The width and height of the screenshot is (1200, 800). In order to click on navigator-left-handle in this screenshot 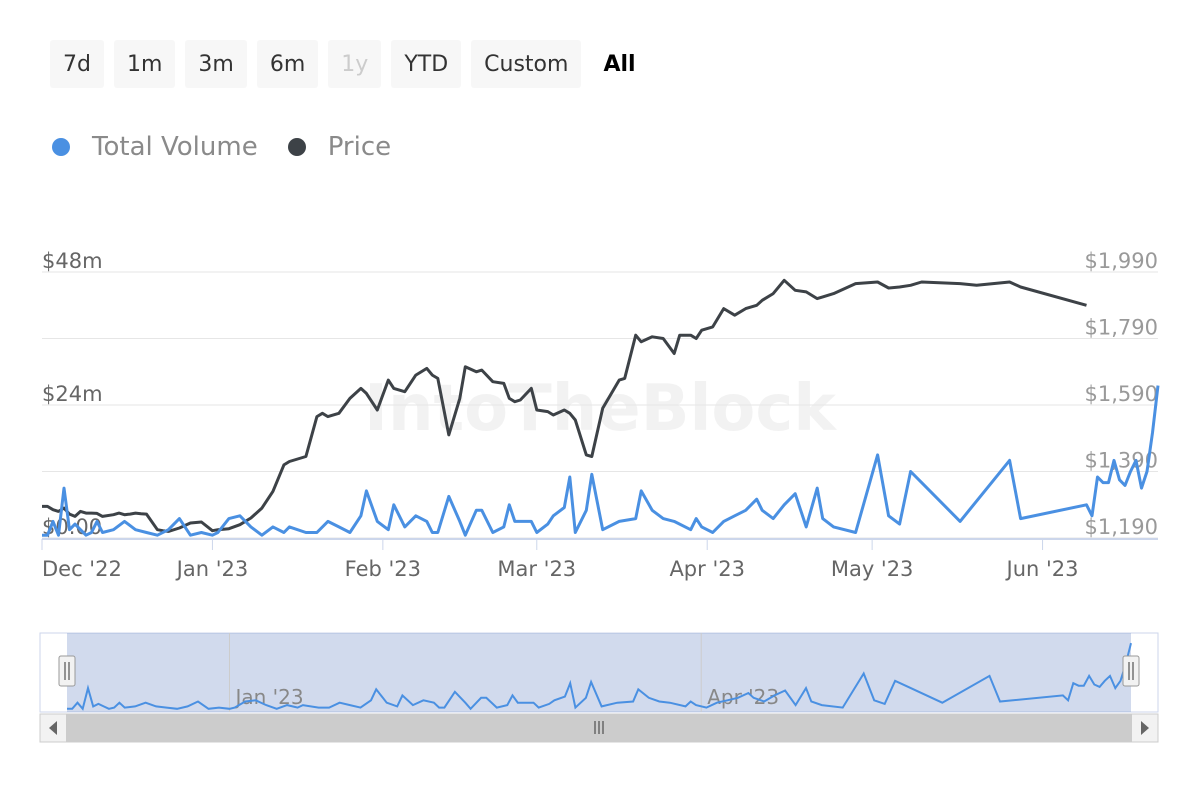, I will do `click(67, 671)`.